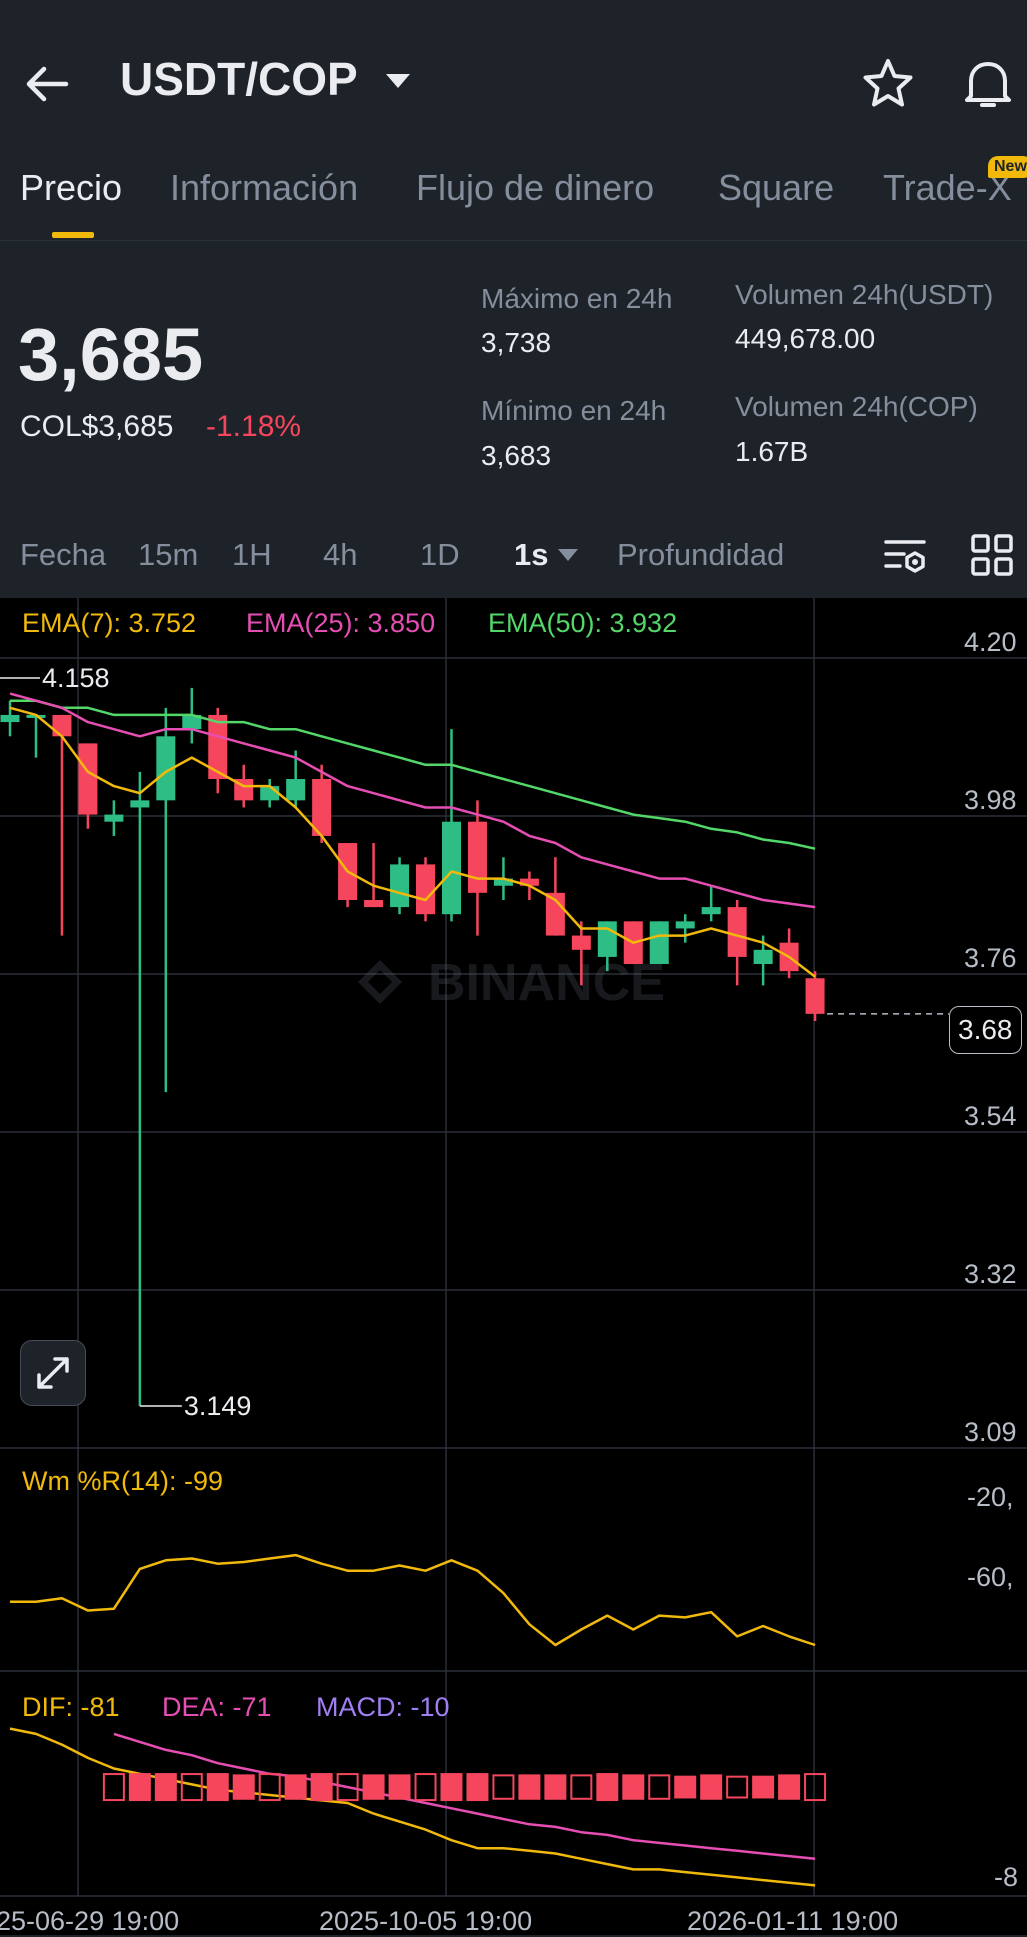 The height and width of the screenshot is (1937, 1027). What do you see at coordinates (988, 84) in the screenshot?
I see `bell-icon` at bounding box center [988, 84].